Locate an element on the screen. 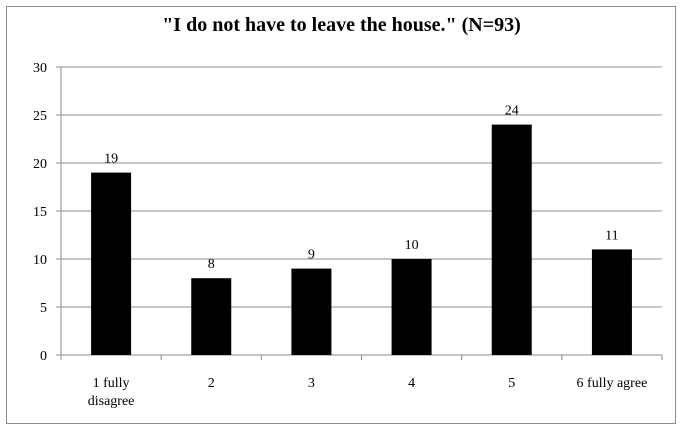 The height and width of the screenshot is (431, 683). y-axis: 0 5 10 15 20 25 30 is located at coordinates (47, 212).